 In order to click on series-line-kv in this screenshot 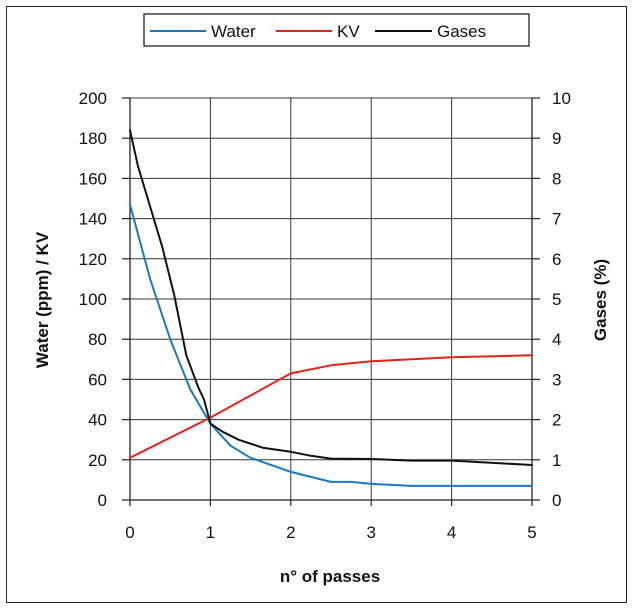, I will do `click(331, 406)`.